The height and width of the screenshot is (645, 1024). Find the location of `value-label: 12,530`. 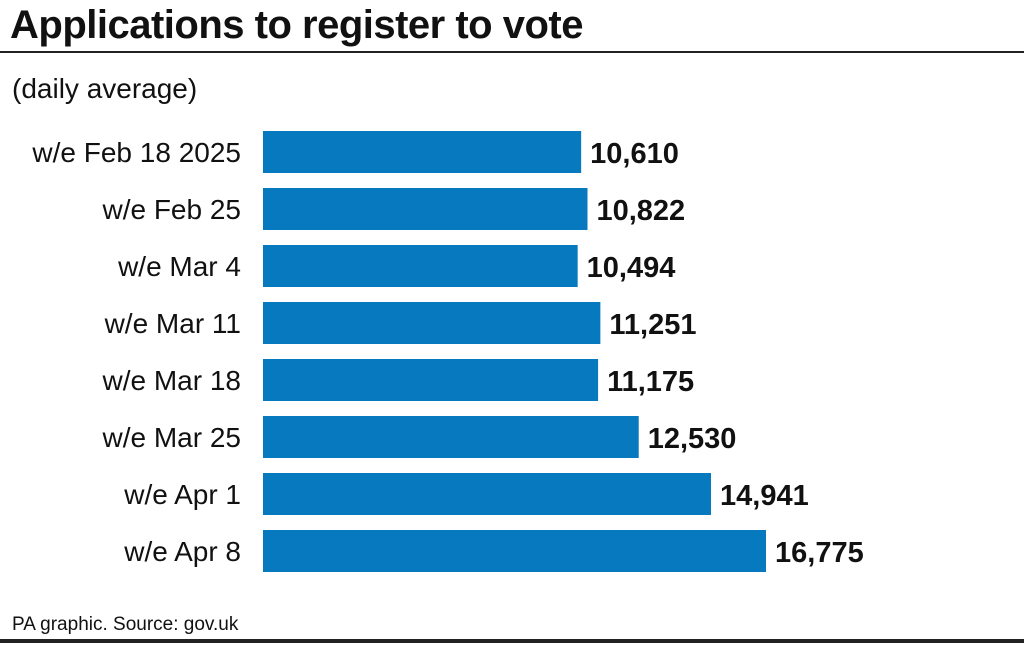

value-label: 12,530 is located at coordinates (692, 439).